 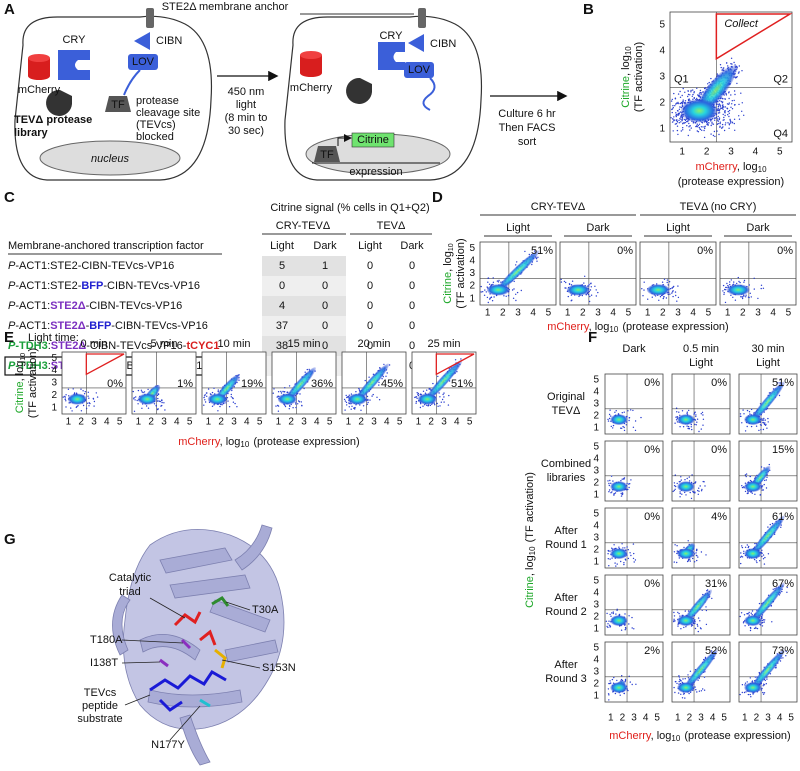 What do you see at coordinates (762, 169) in the screenshot?
I see `x-axis-label-part: 10` at bounding box center [762, 169].